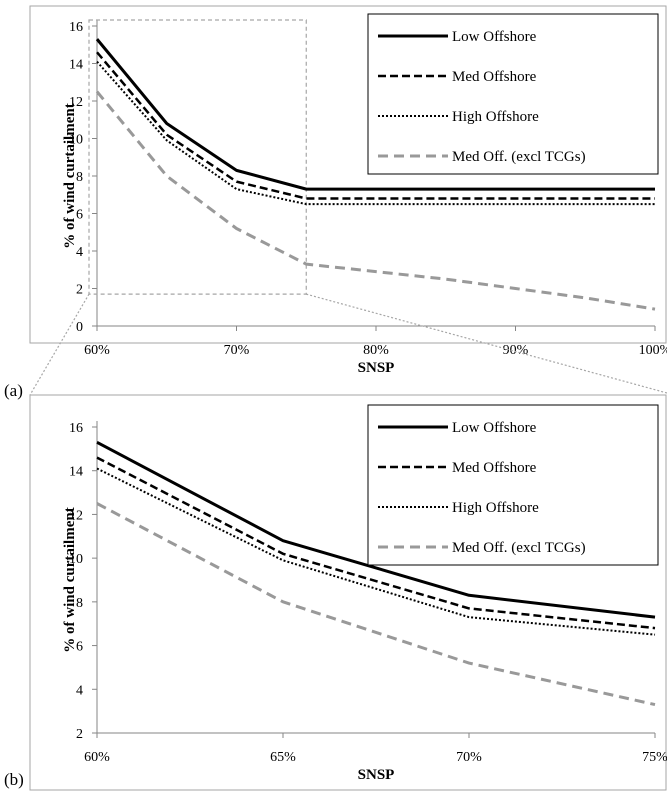 The width and height of the screenshot is (667, 805). What do you see at coordinates (197, 157) in the screenshot?
I see `zoom-region-box` at bounding box center [197, 157].